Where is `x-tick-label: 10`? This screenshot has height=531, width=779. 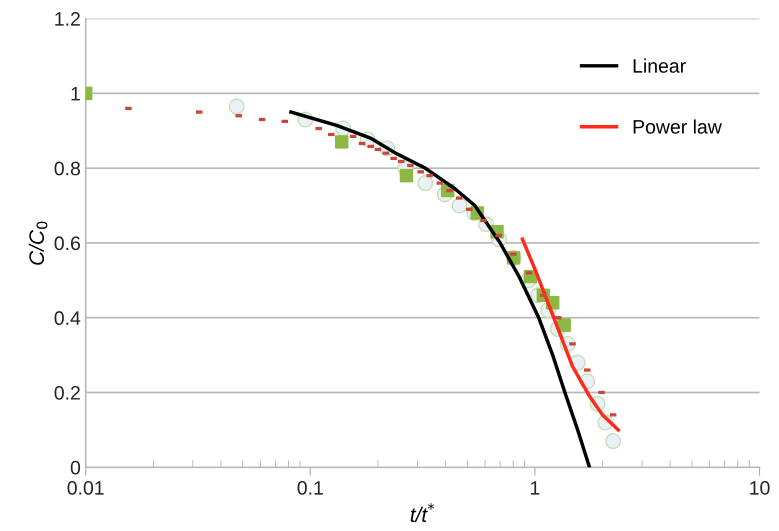
x-tick-label: 10 is located at coordinates (760, 487).